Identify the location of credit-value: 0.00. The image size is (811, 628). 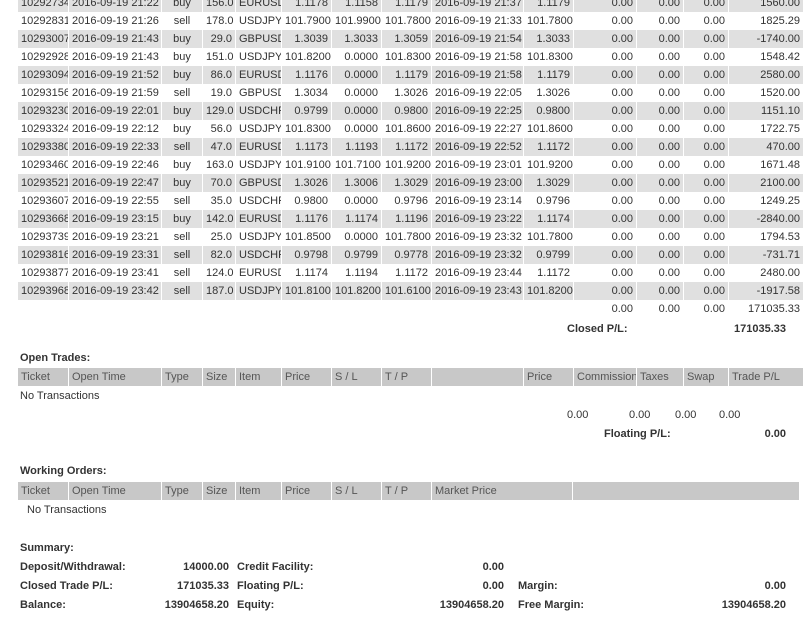
(493, 567).